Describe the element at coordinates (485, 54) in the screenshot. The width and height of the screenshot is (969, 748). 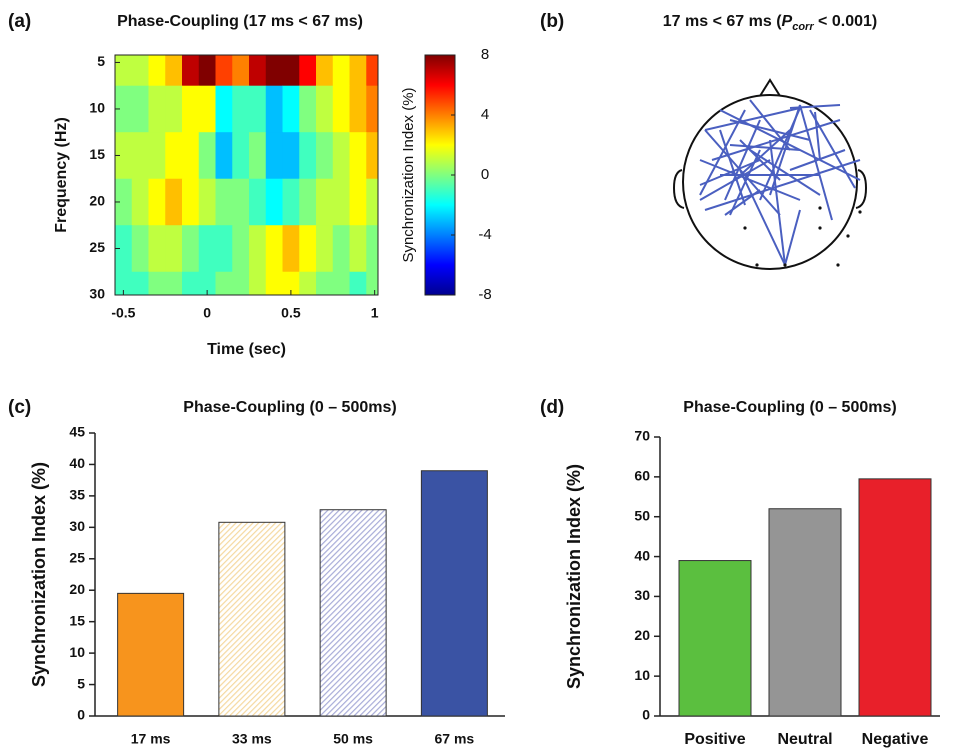
I see `colorbar-tick-label: 8` at that location.